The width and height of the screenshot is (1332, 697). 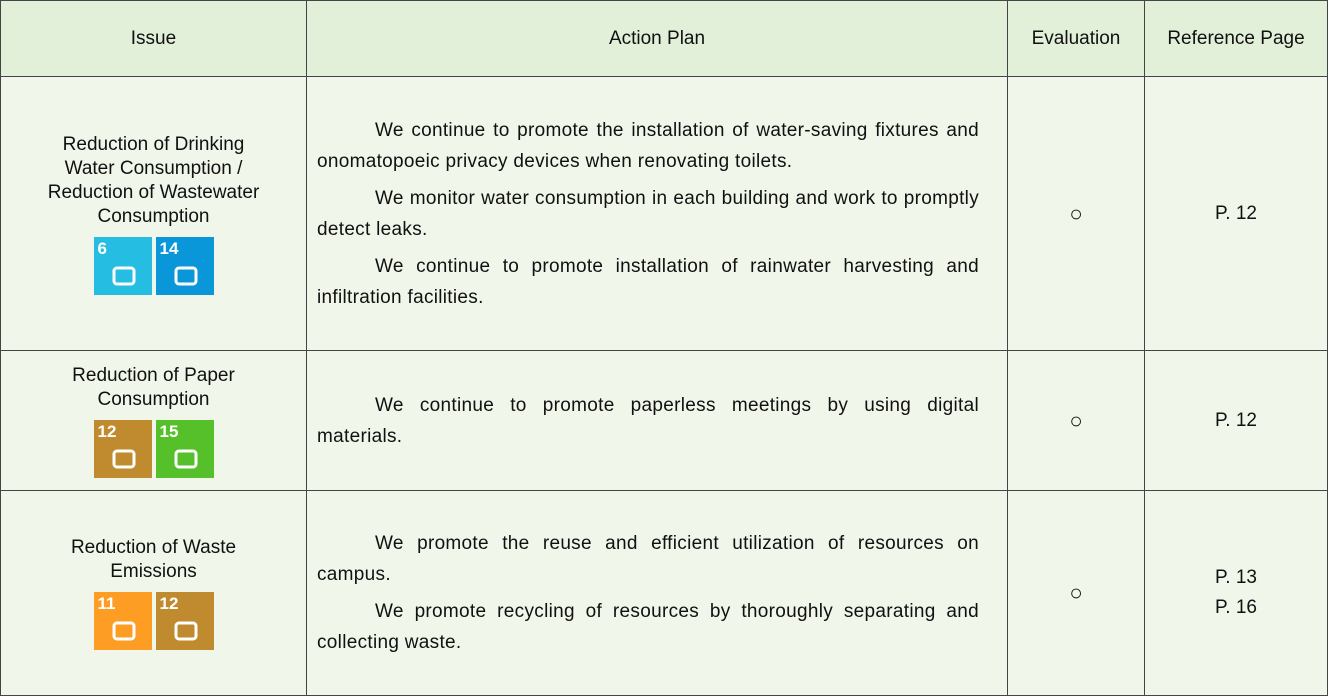 What do you see at coordinates (153, 144) in the screenshot?
I see `issue-line: Reduction of Drinking` at bounding box center [153, 144].